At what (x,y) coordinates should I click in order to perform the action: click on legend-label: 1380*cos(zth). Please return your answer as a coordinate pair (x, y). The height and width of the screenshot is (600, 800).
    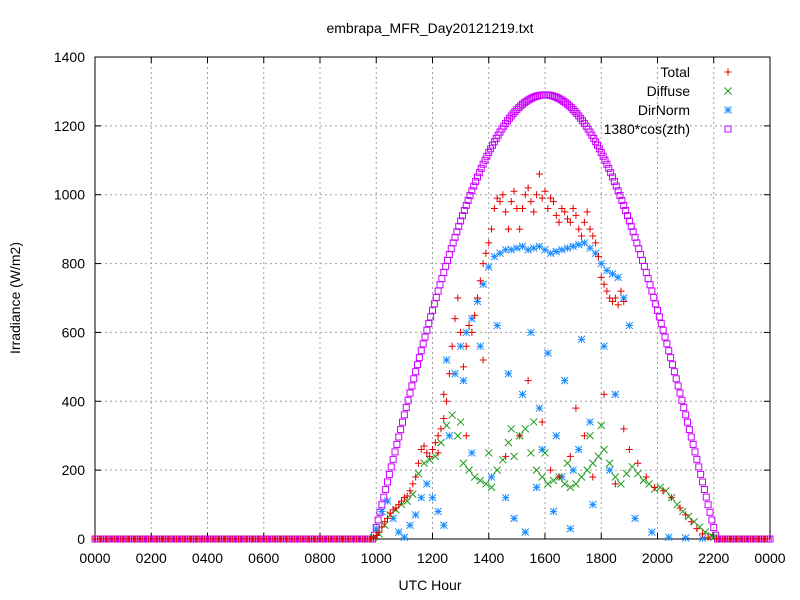
    Looking at the image, I should click on (647, 129).